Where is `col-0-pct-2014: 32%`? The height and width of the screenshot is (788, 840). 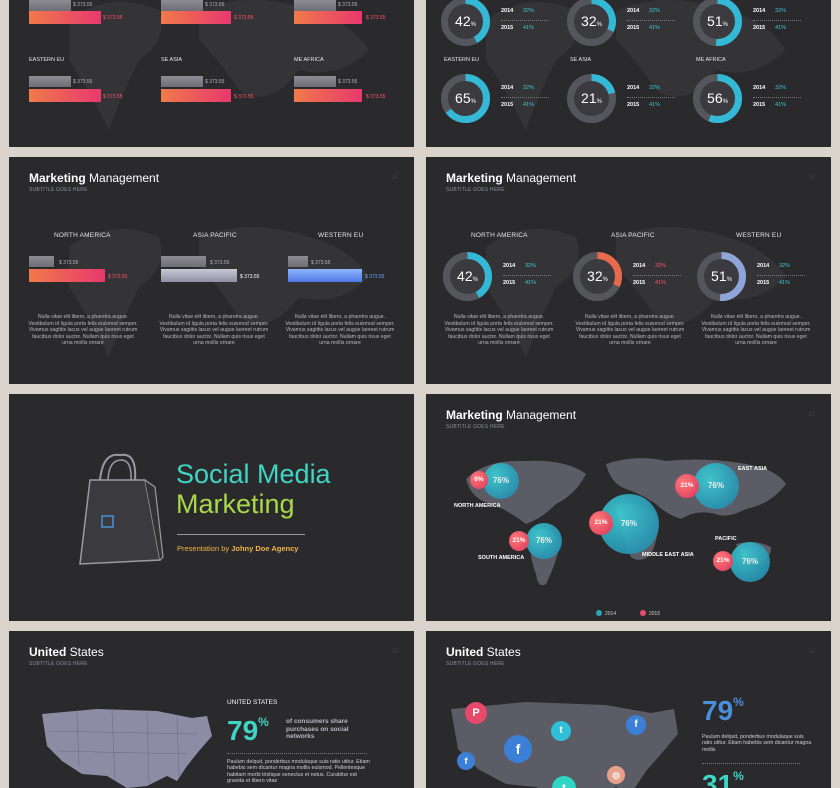
col-0-pct-2014: 32% is located at coordinates (531, 266).